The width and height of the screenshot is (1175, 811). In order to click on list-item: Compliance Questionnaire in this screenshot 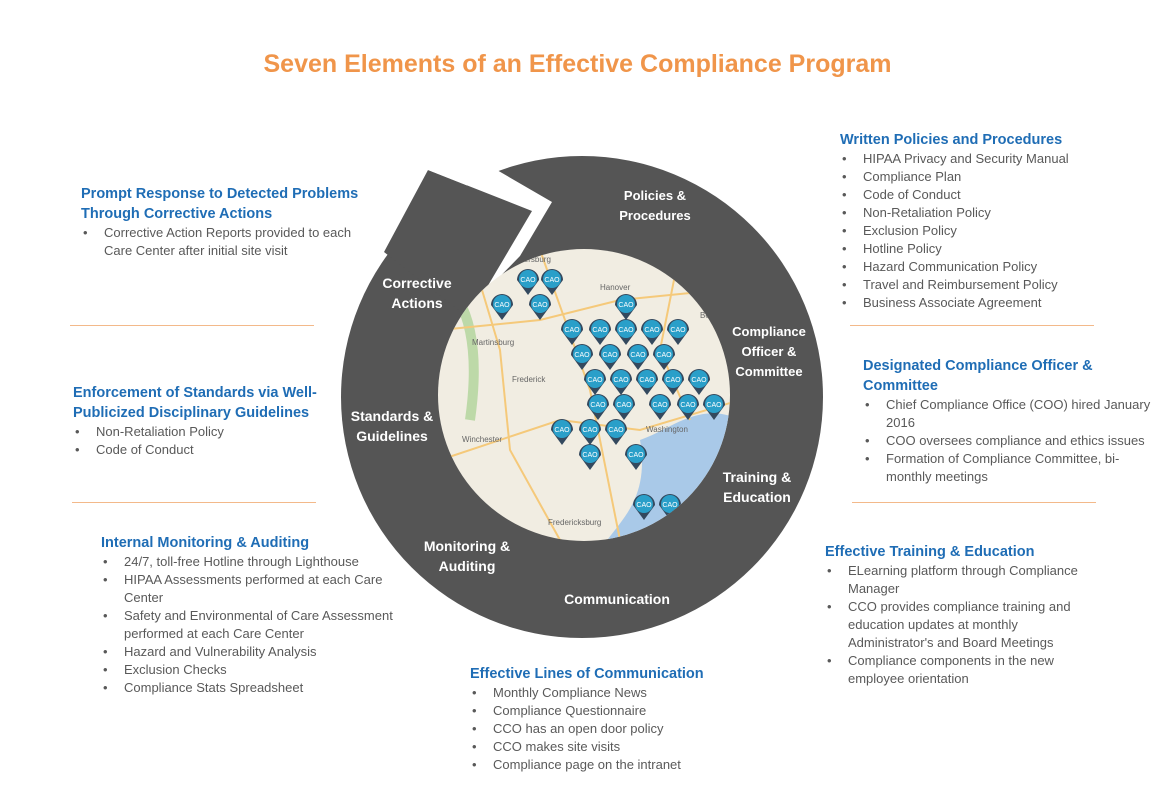, I will do `click(620, 711)`.